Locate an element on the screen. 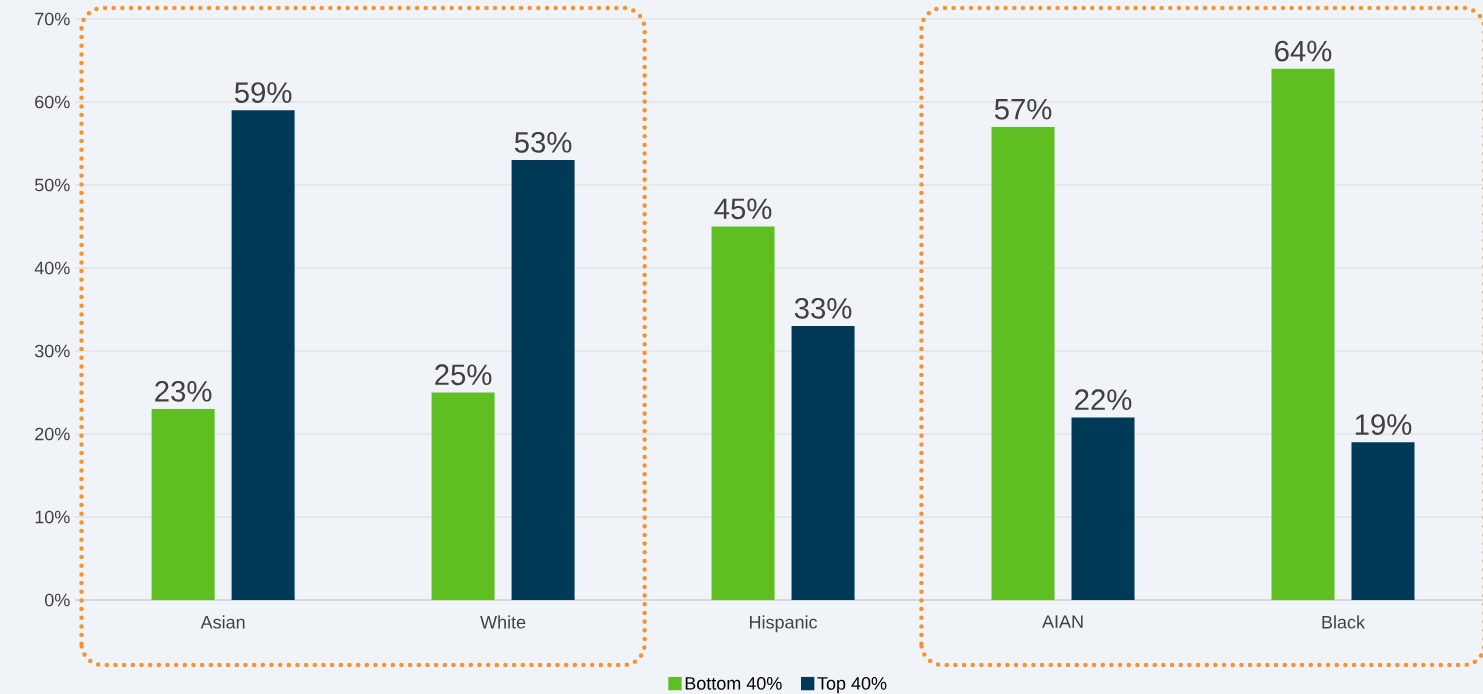  data-label: 23% is located at coordinates (183, 391).